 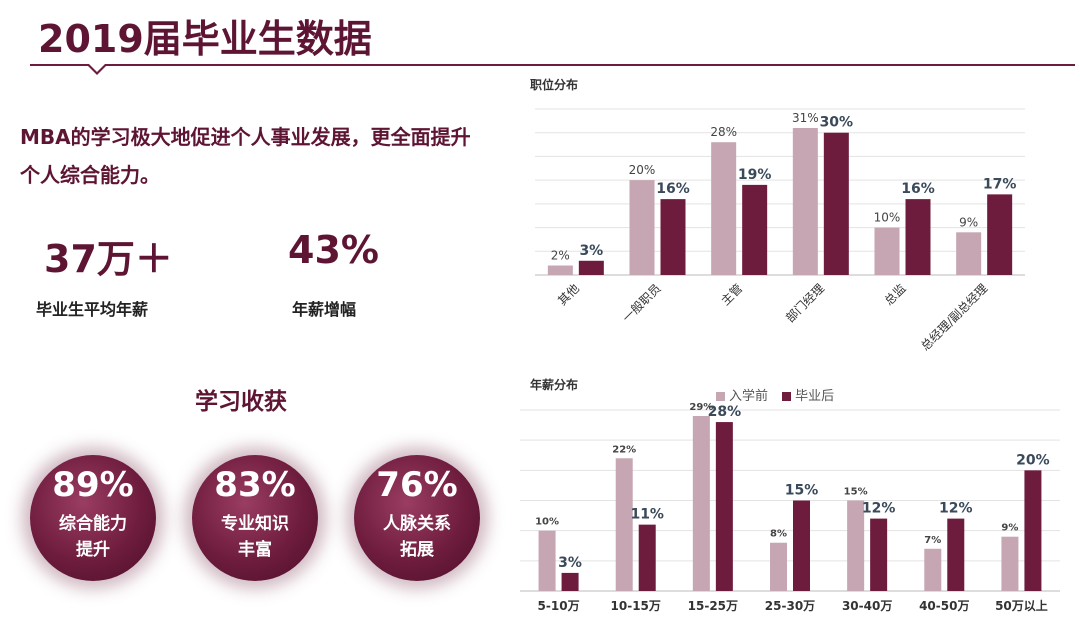 What do you see at coordinates (641, 303) in the screenshot?
I see `tick-label: 一般职员` at bounding box center [641, 303].